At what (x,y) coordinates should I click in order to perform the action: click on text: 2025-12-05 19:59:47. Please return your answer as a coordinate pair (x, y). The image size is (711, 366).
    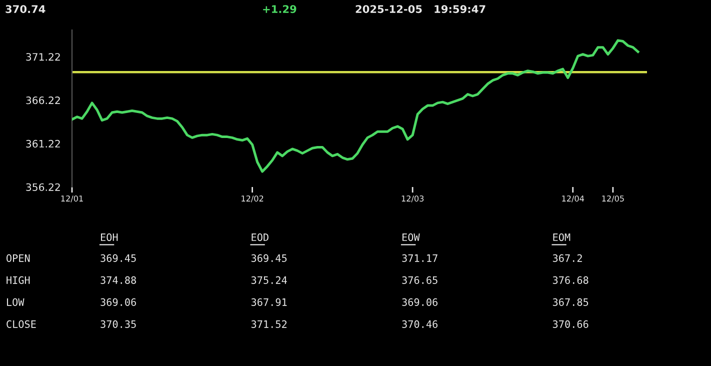
    Looking at the image, I should click on (421, 9).